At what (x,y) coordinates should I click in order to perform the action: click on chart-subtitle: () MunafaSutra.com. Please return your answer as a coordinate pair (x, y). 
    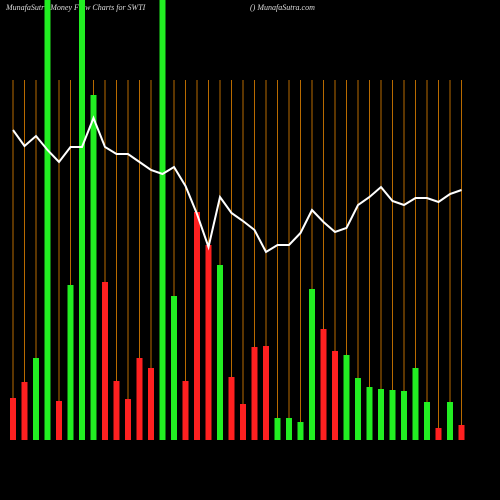
    Looking at the image, I should click on (282, 7).